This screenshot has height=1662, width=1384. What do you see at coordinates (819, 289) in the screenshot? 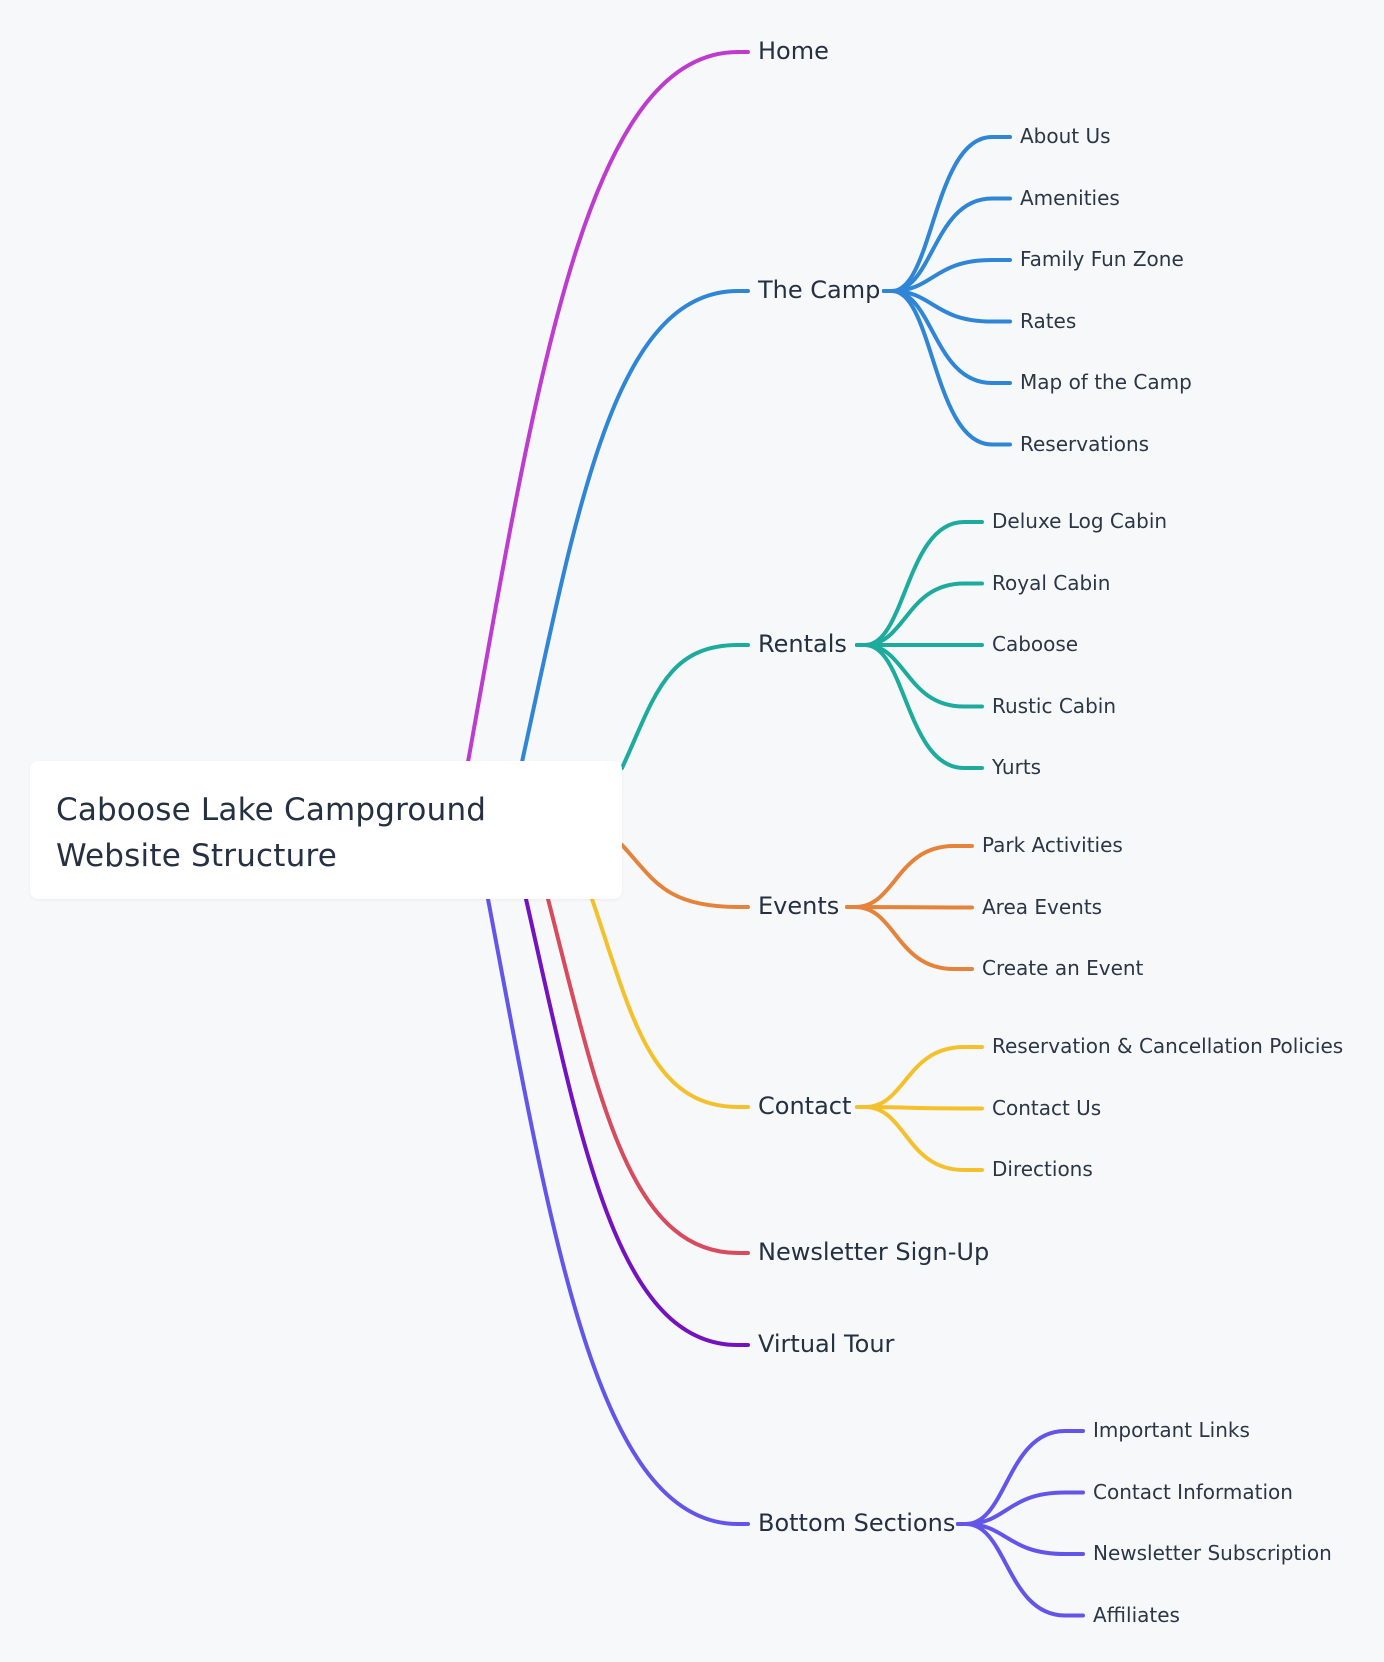
I see `branch-the-camp: The Camp` at bounding box center [819, 289].